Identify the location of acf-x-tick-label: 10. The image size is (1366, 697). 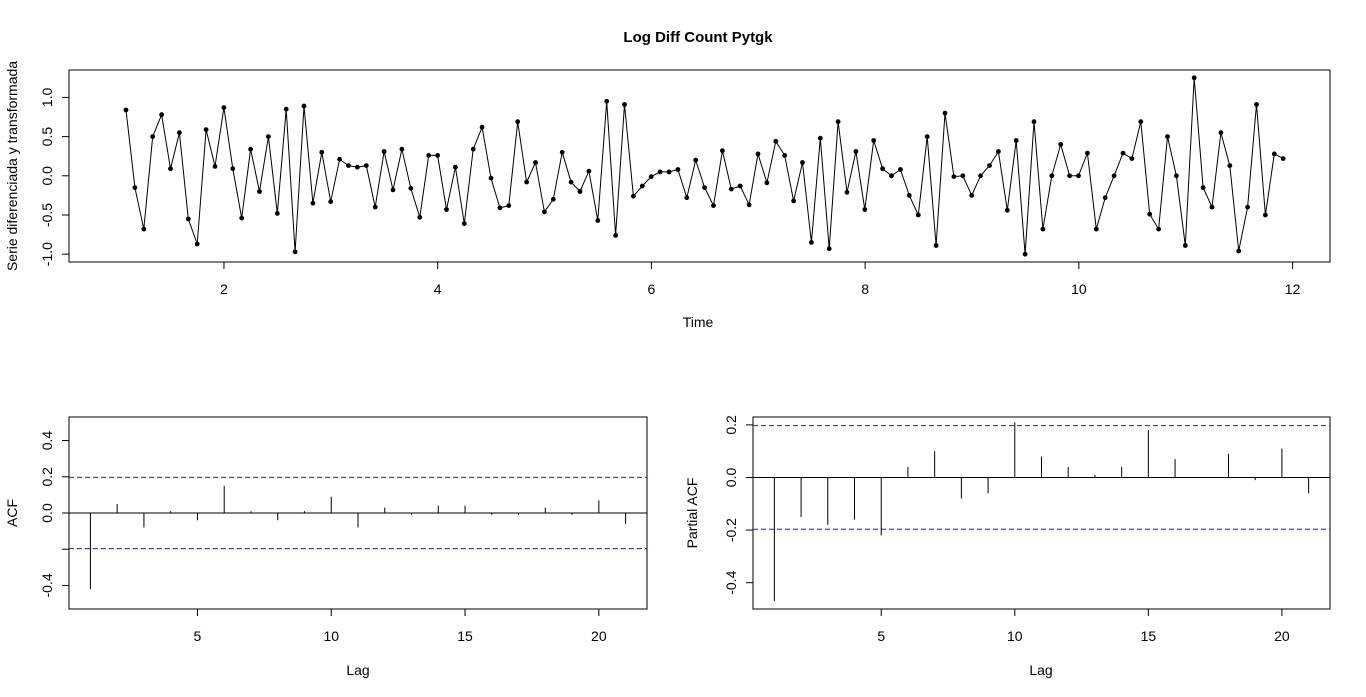
(331, 636).